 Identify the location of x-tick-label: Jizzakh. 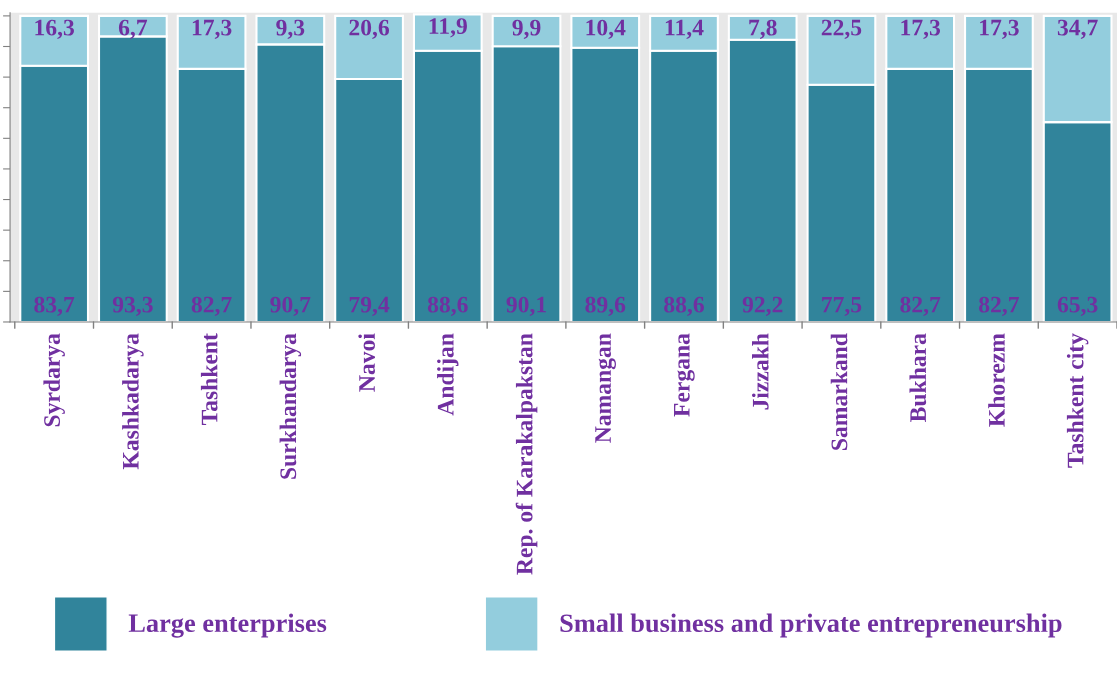
(760, 371).